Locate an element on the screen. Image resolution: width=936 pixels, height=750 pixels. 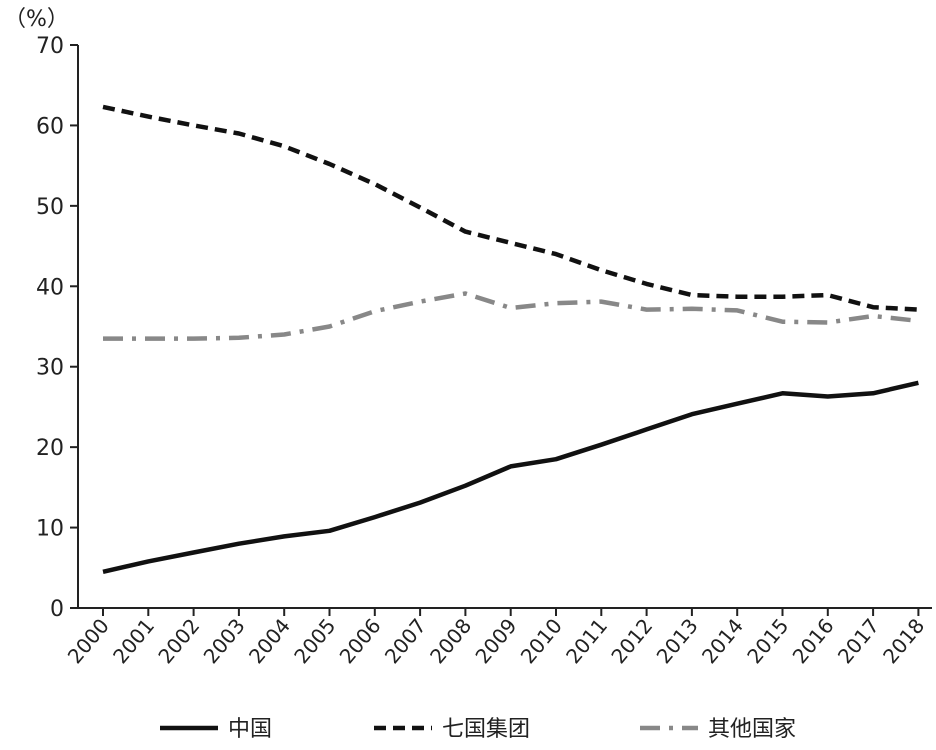
x-tick-label: 2005 is located at coordinates (314, 641).